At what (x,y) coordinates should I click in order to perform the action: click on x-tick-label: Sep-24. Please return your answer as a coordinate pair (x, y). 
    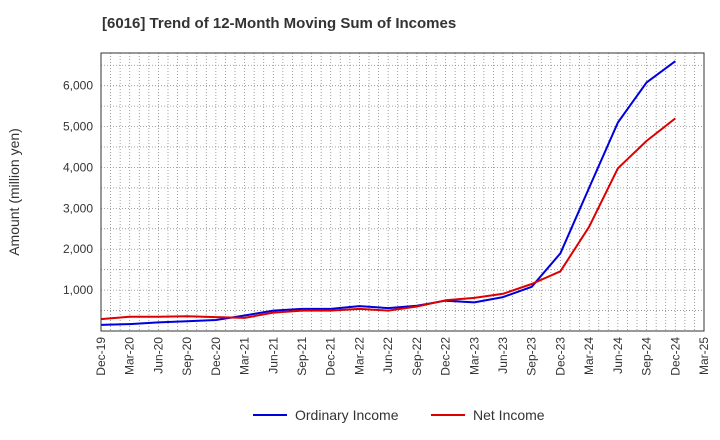
    Looking at the image, I should click on (647, 356).